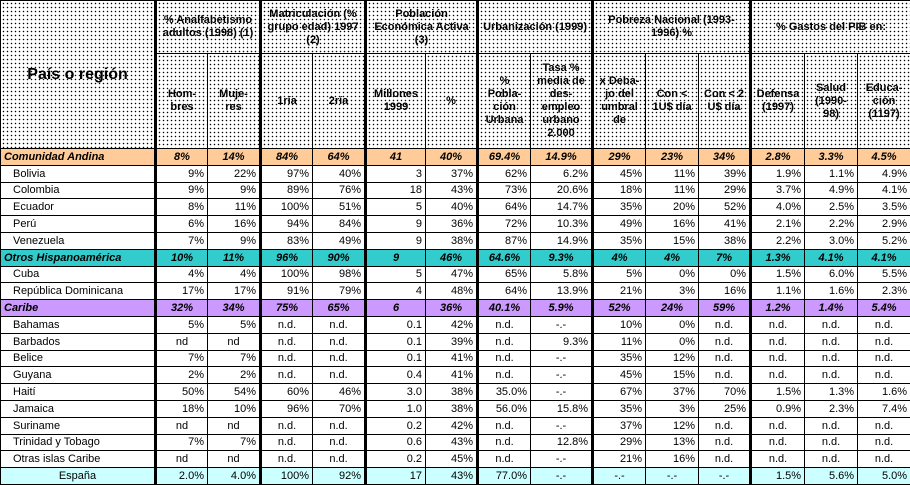 This screenshot has height=485, width=910. I want to click on table-cell: 0%, so click(672, 341).